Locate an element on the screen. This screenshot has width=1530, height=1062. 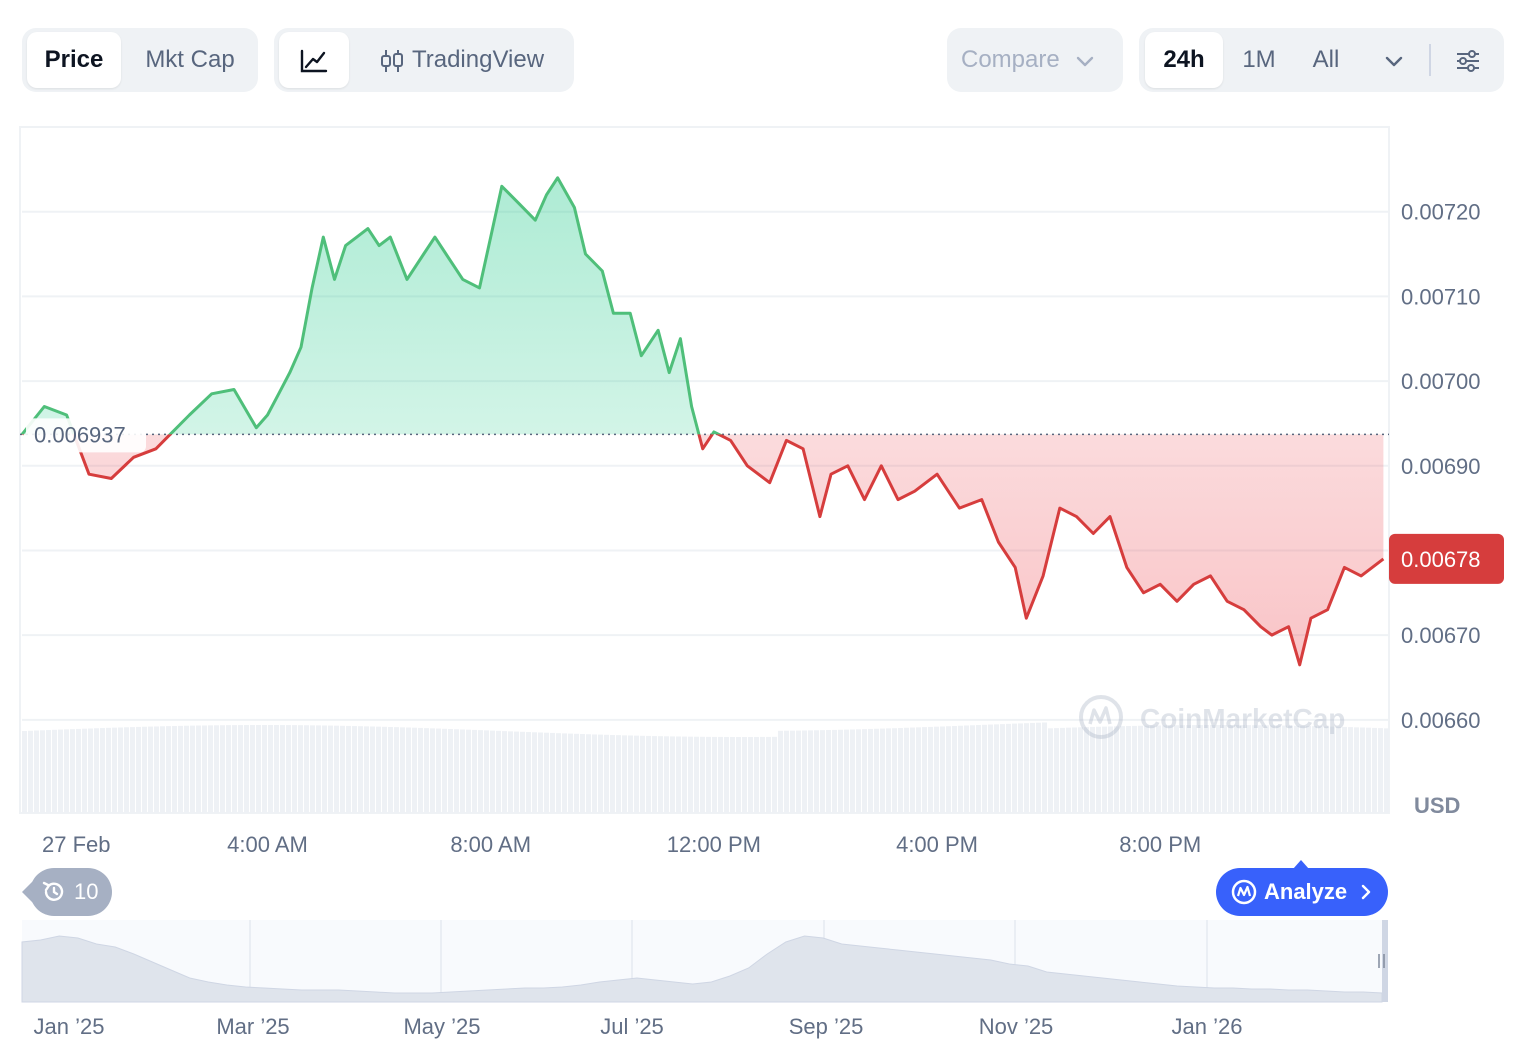
range-all-button: All is located at coordinates (1326, 59).